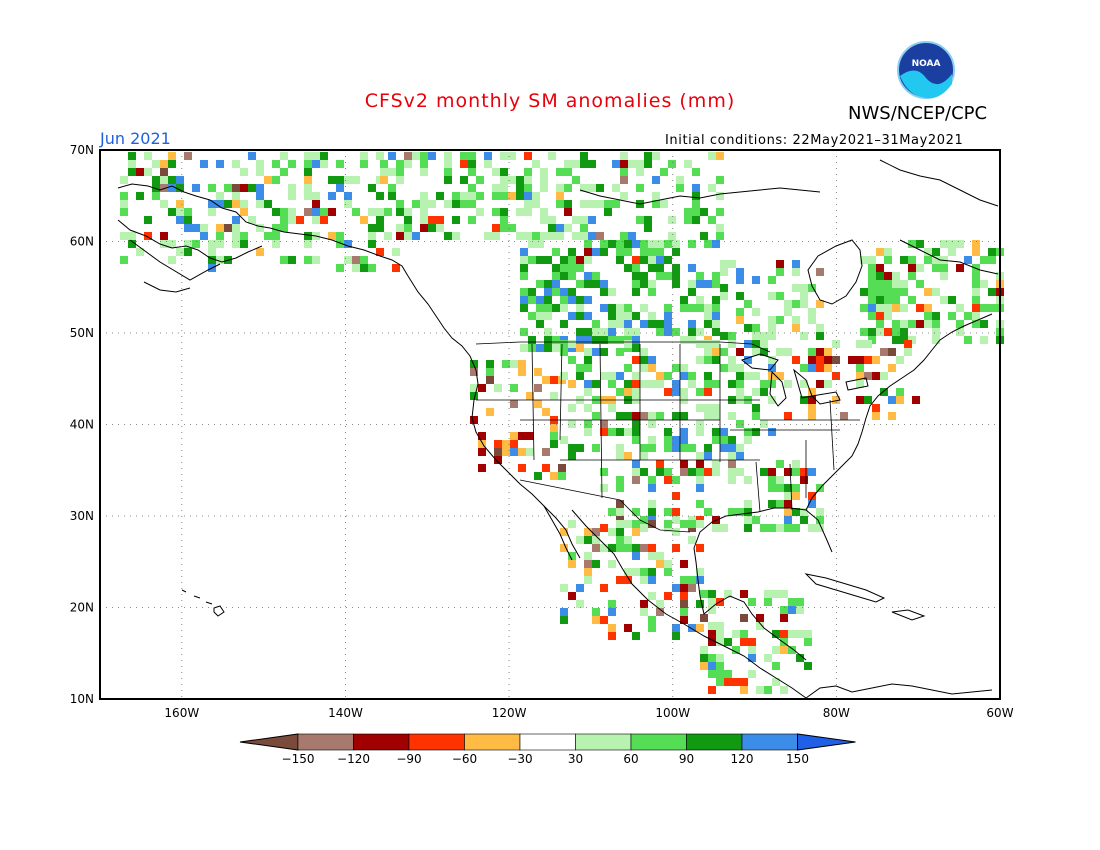 The height and width of the screenshot is (850, 1100). What do you see at coordinates (918, 113) in the screenshot?
I see `organization-label: NWS/NCEP/CPC` at bounding box center [918, 113].